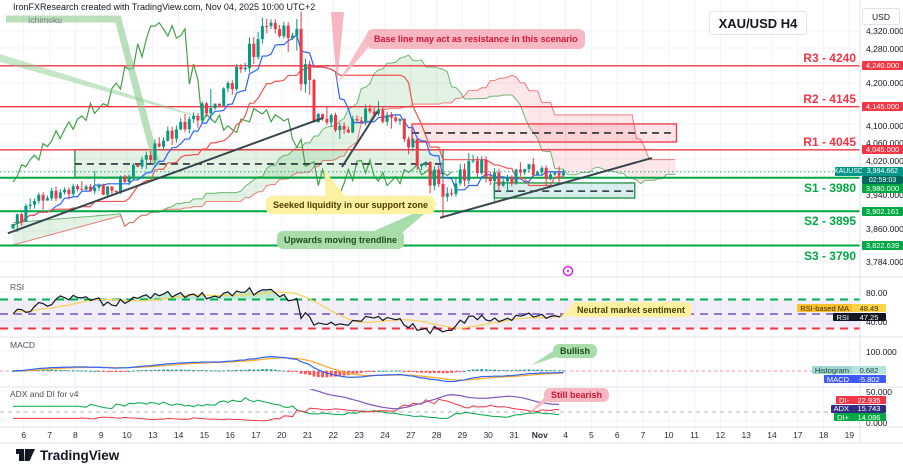 The image size is (903, 470). What do you see at coordinates (848, 172) in the screenshot?
I see `ticker-symbol-badge: XAUUSD` at bounding box center [848, 172].